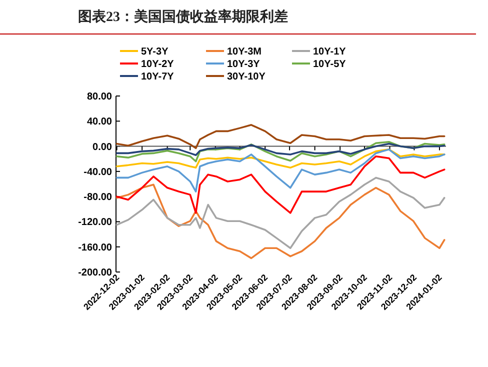  I want to click on y-tick-label: -200.00, so click(95, 273).